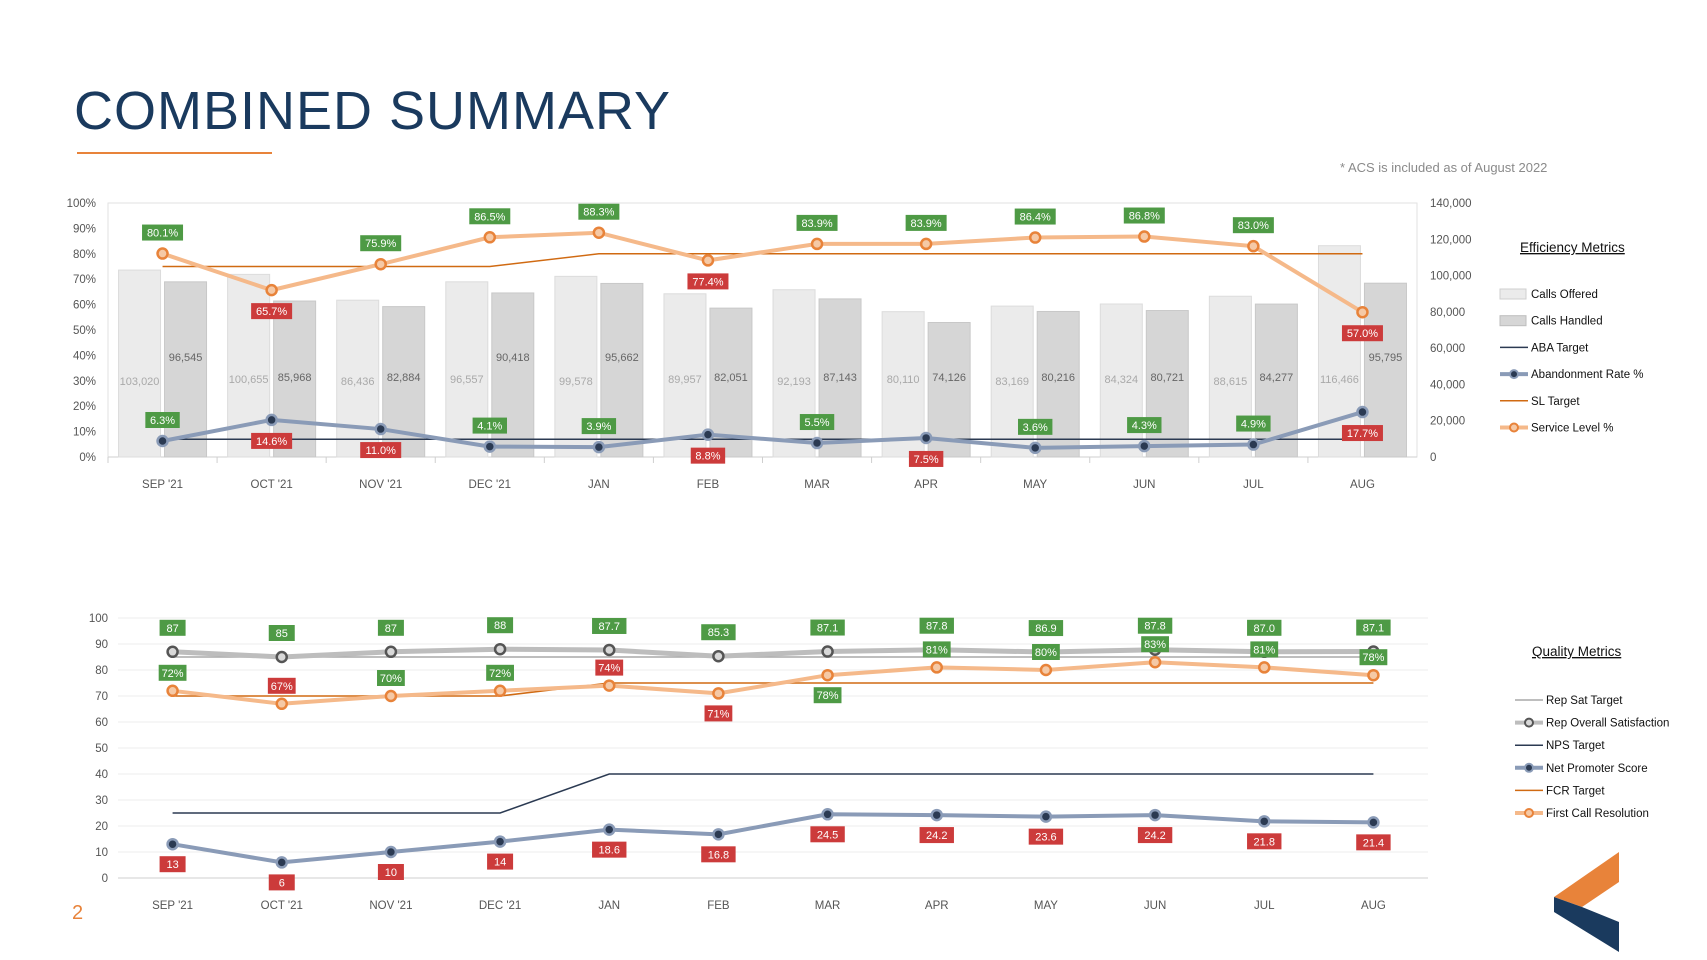  I want to click on label-rep-satisfaction: 86.9, so click(1046, 628).